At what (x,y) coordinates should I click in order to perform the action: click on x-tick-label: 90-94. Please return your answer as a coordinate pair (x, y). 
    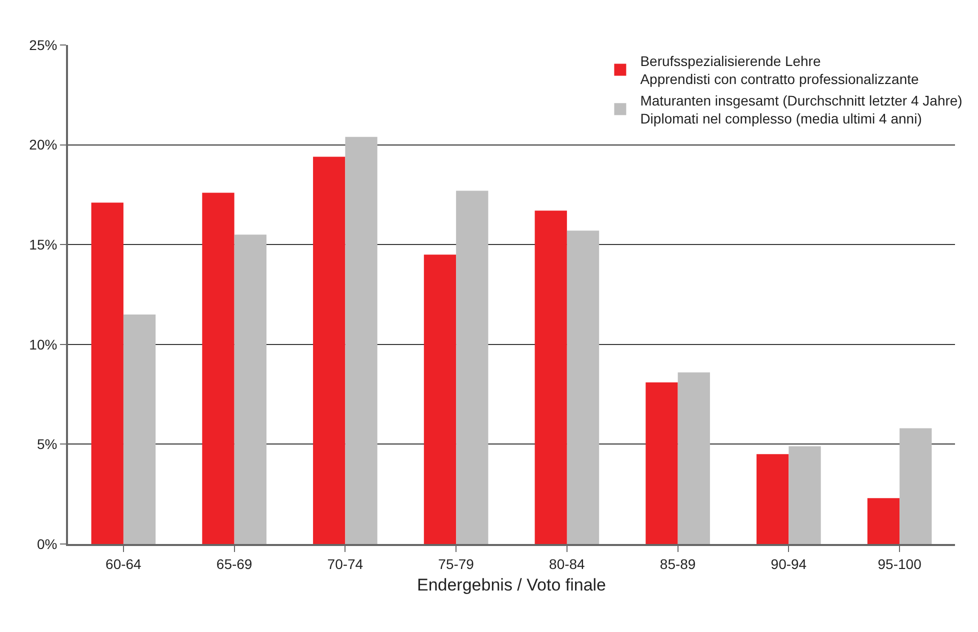
    Looking at the image, I should click on (788, 564).